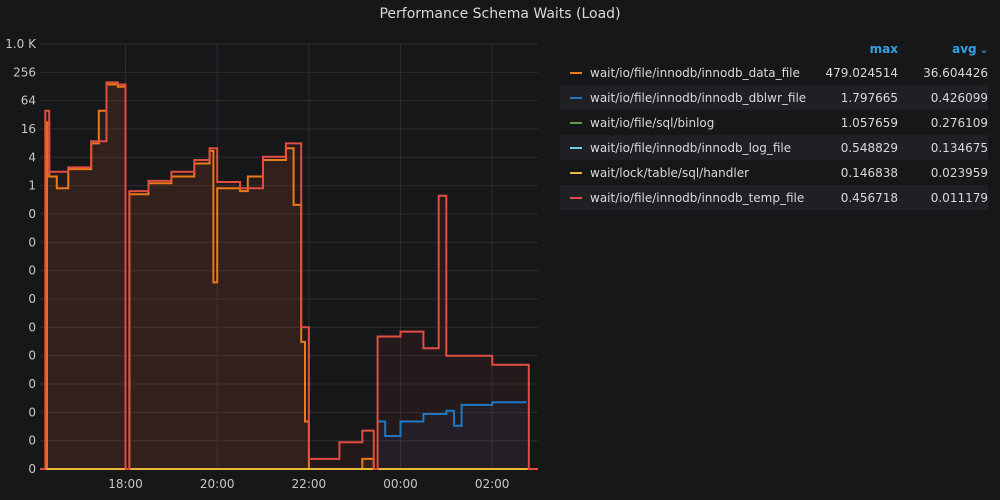 Image resolution: width=1000 pixels, height=500 pixels. I want to click on legend-series-name: wait/lock/table/sql/handler, so click(670, 172).